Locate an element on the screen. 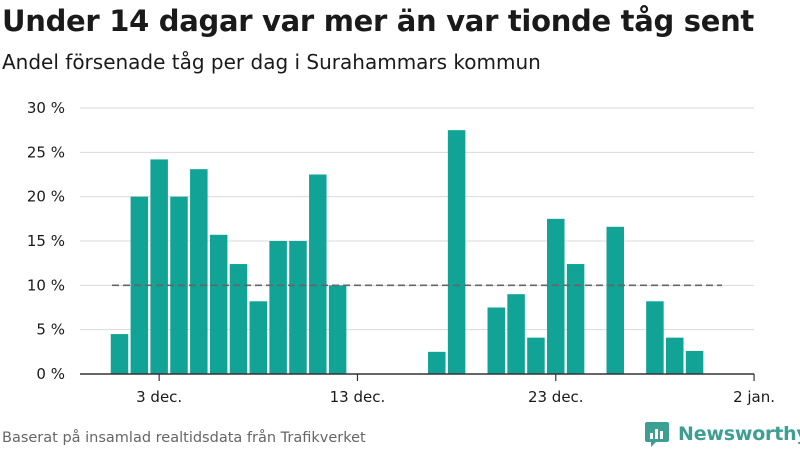 The width and height of the screenshot is (800, 450). x-tick-label: 23 dec. is located at coordinates (556, 397).